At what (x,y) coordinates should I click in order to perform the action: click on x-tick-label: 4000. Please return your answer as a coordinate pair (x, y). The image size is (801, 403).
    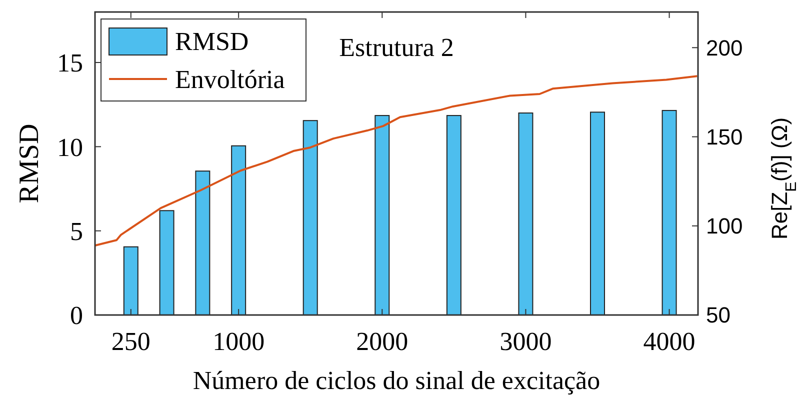
    Looking at the image, I should click on (669, 341).